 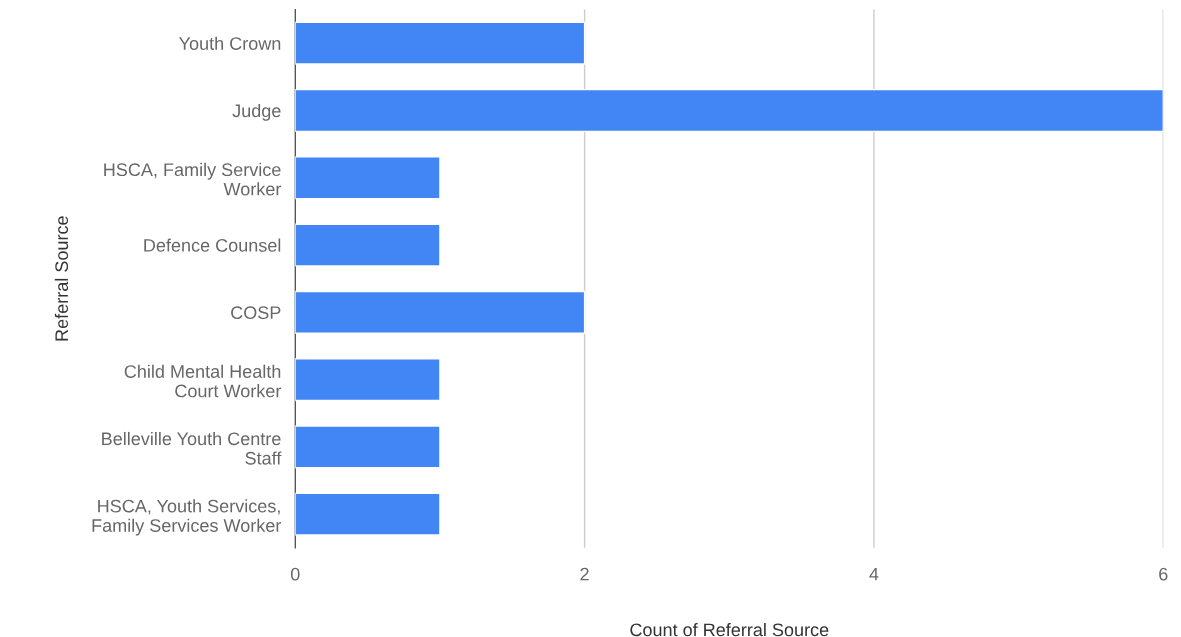 What do you see at coordinates (230, 43) in the screenshot?
I see `y-tick-label: Youth Crown` at bounding box center [230, 43].